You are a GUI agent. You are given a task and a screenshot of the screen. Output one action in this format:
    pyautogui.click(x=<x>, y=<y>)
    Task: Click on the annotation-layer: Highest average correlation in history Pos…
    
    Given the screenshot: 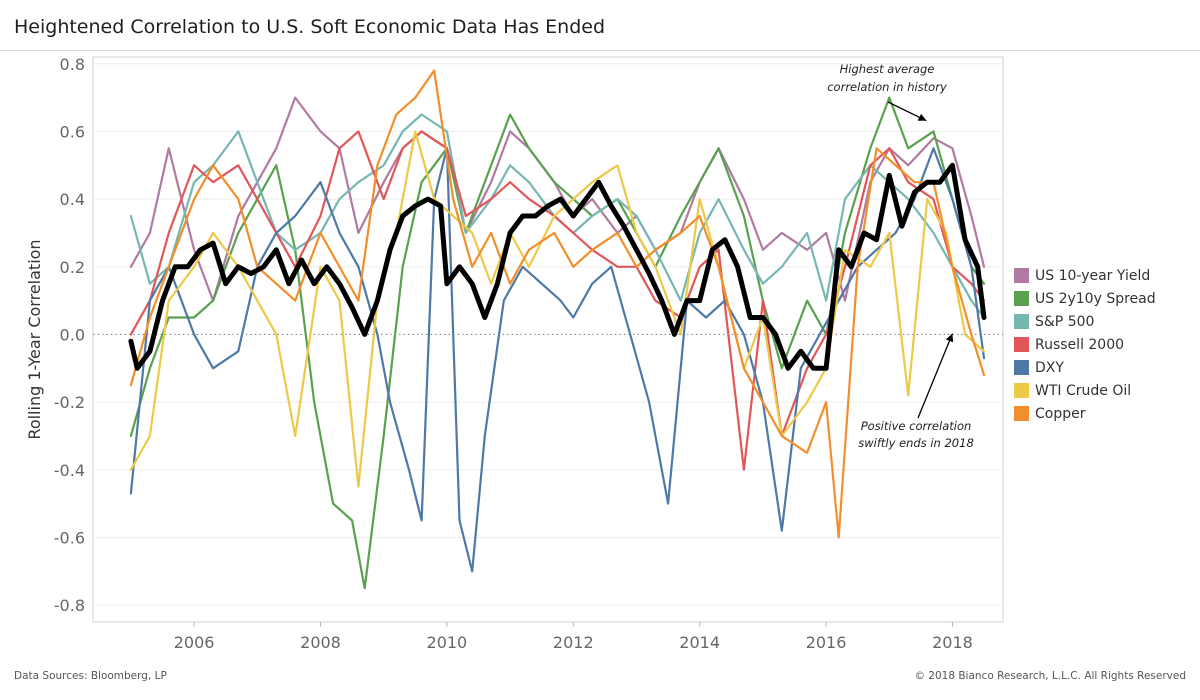 What is the action you would take?
    pyautogui.click(x=900, y=256)
    